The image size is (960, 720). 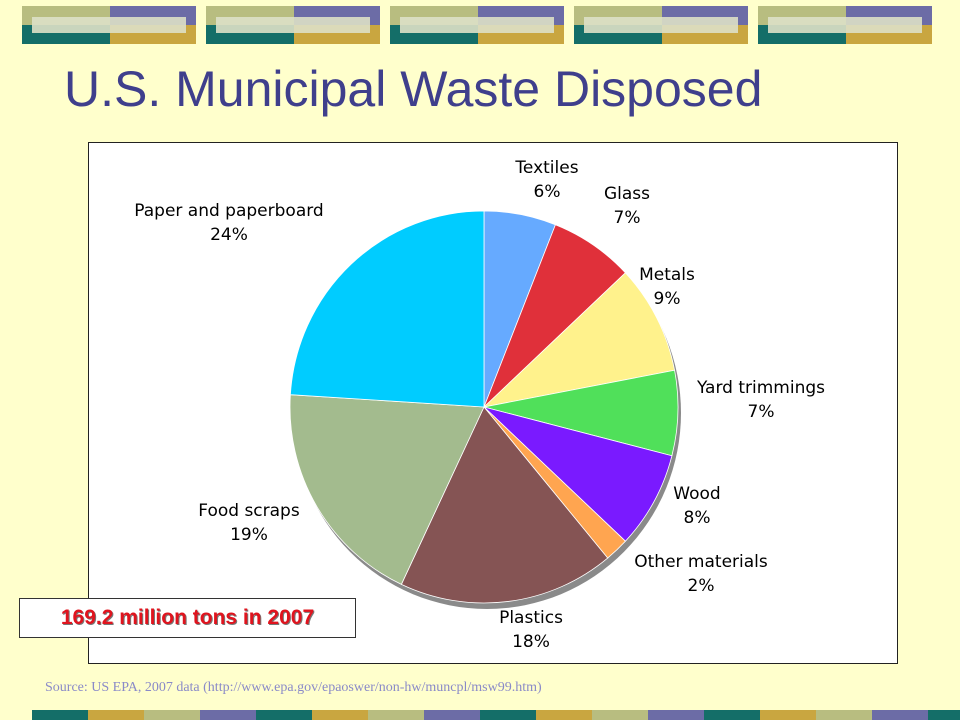 What do you see at coordinates (667, 299) in the screenshot?
I see `slice-value-metals: 9%` at bounding box center [667, 299].